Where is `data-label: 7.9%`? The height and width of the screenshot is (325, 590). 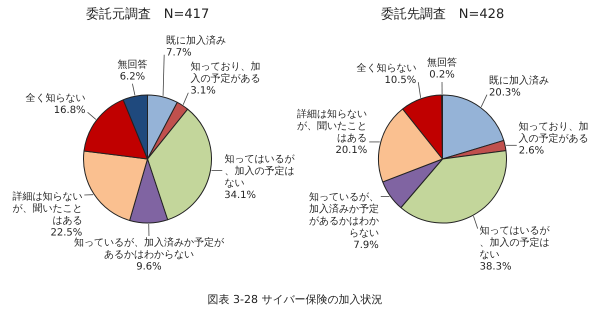
data-label: 7.9% is located at coordinates (366, 245).